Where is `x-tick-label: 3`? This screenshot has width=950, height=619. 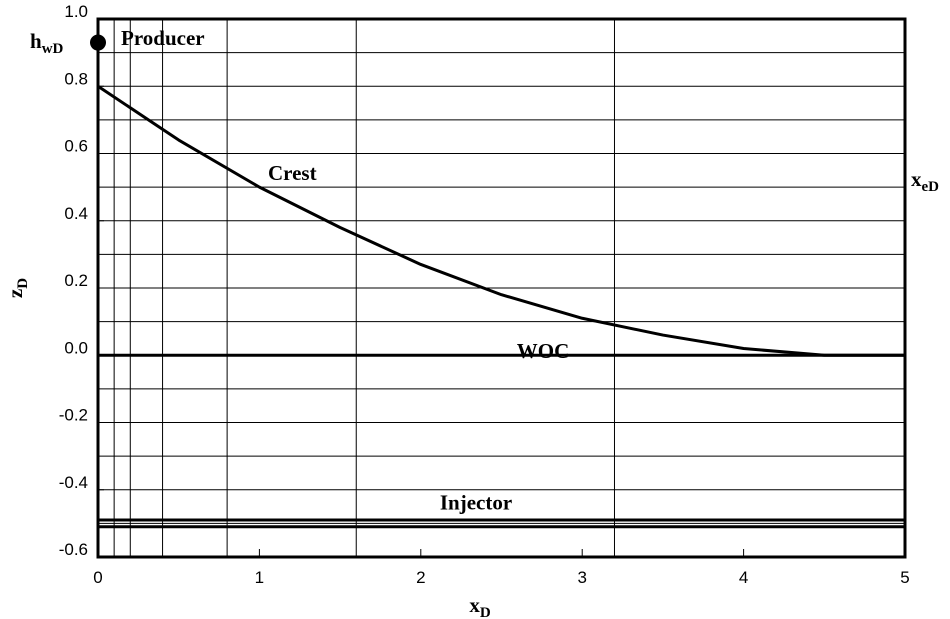
x-tick-label: 3 is located at coordinates (581, 577).